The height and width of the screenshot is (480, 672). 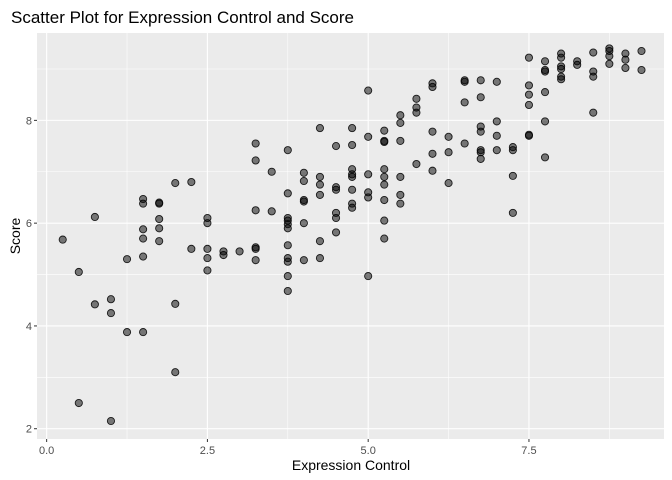 I want to click on x-tick-label: 5.0, so click(x=368, y=451).